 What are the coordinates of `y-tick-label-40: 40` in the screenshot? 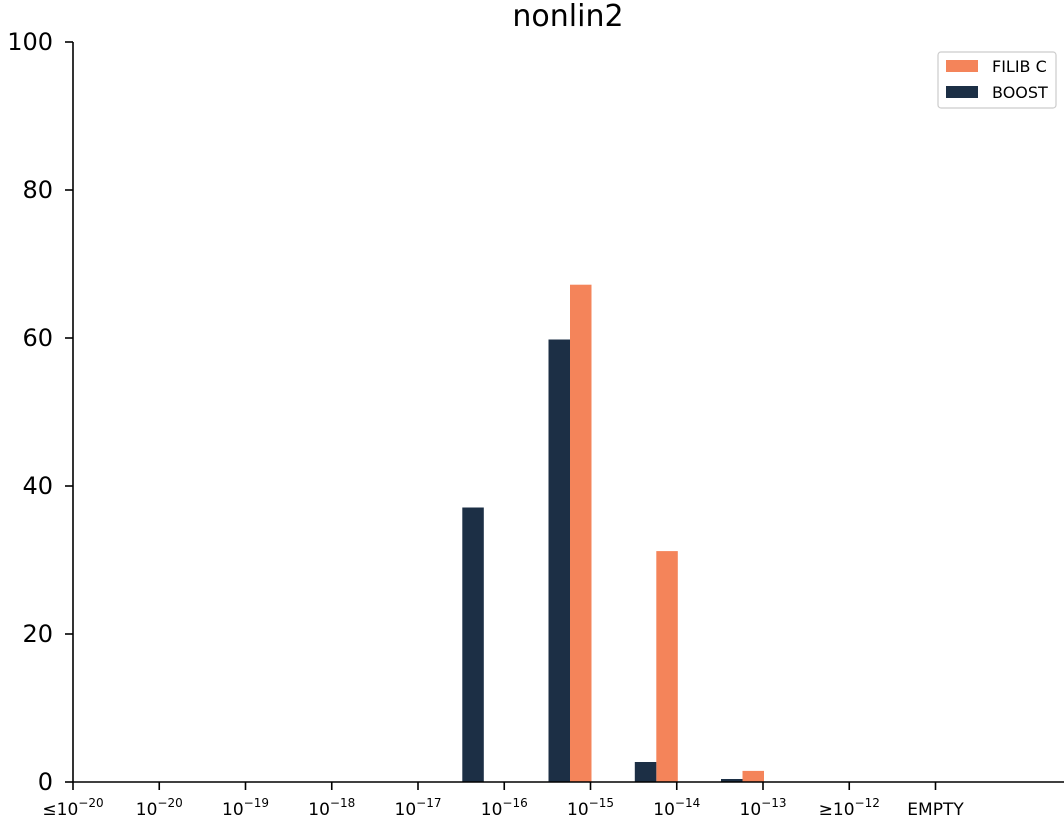 It's located at (37, 486).